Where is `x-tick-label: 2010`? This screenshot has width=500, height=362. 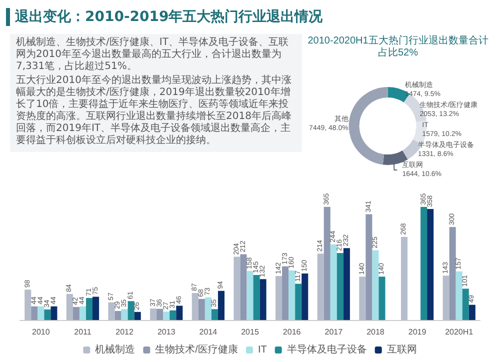 x-tick-label: 2010 is located at coordinates (41, 332).